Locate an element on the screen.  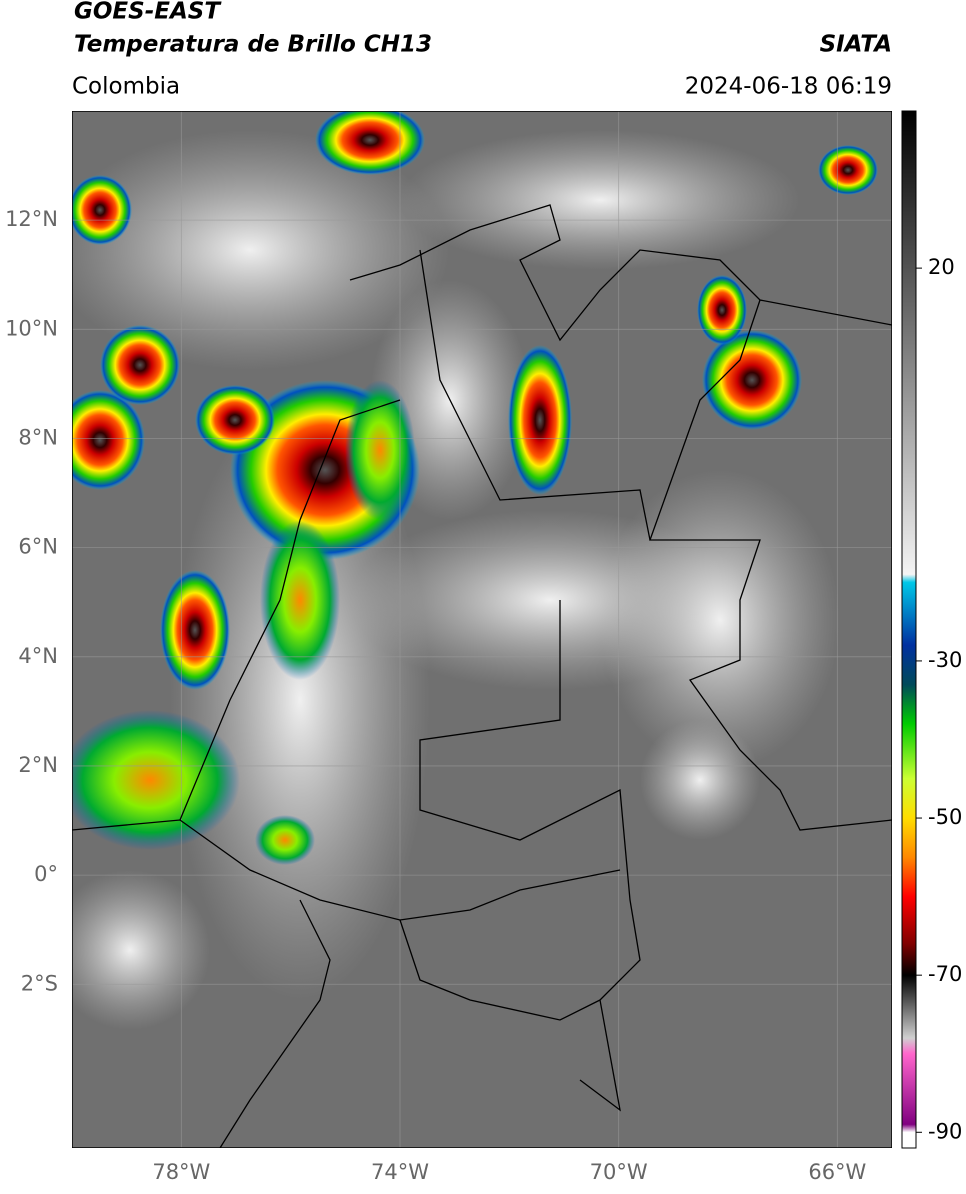
colorbar-tick-label: 20 is located at coordinates (941, 267).